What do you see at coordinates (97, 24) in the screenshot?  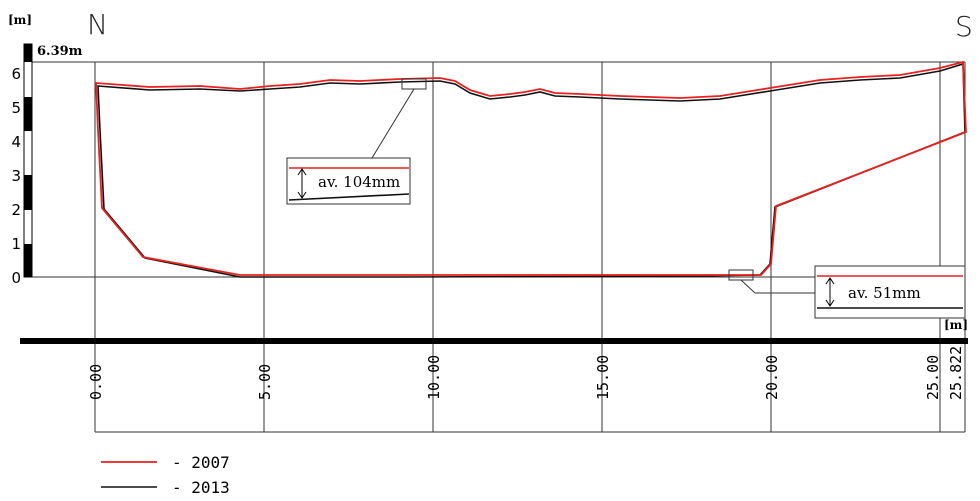 I see `north-label: N` at bounding box center [97, 24].